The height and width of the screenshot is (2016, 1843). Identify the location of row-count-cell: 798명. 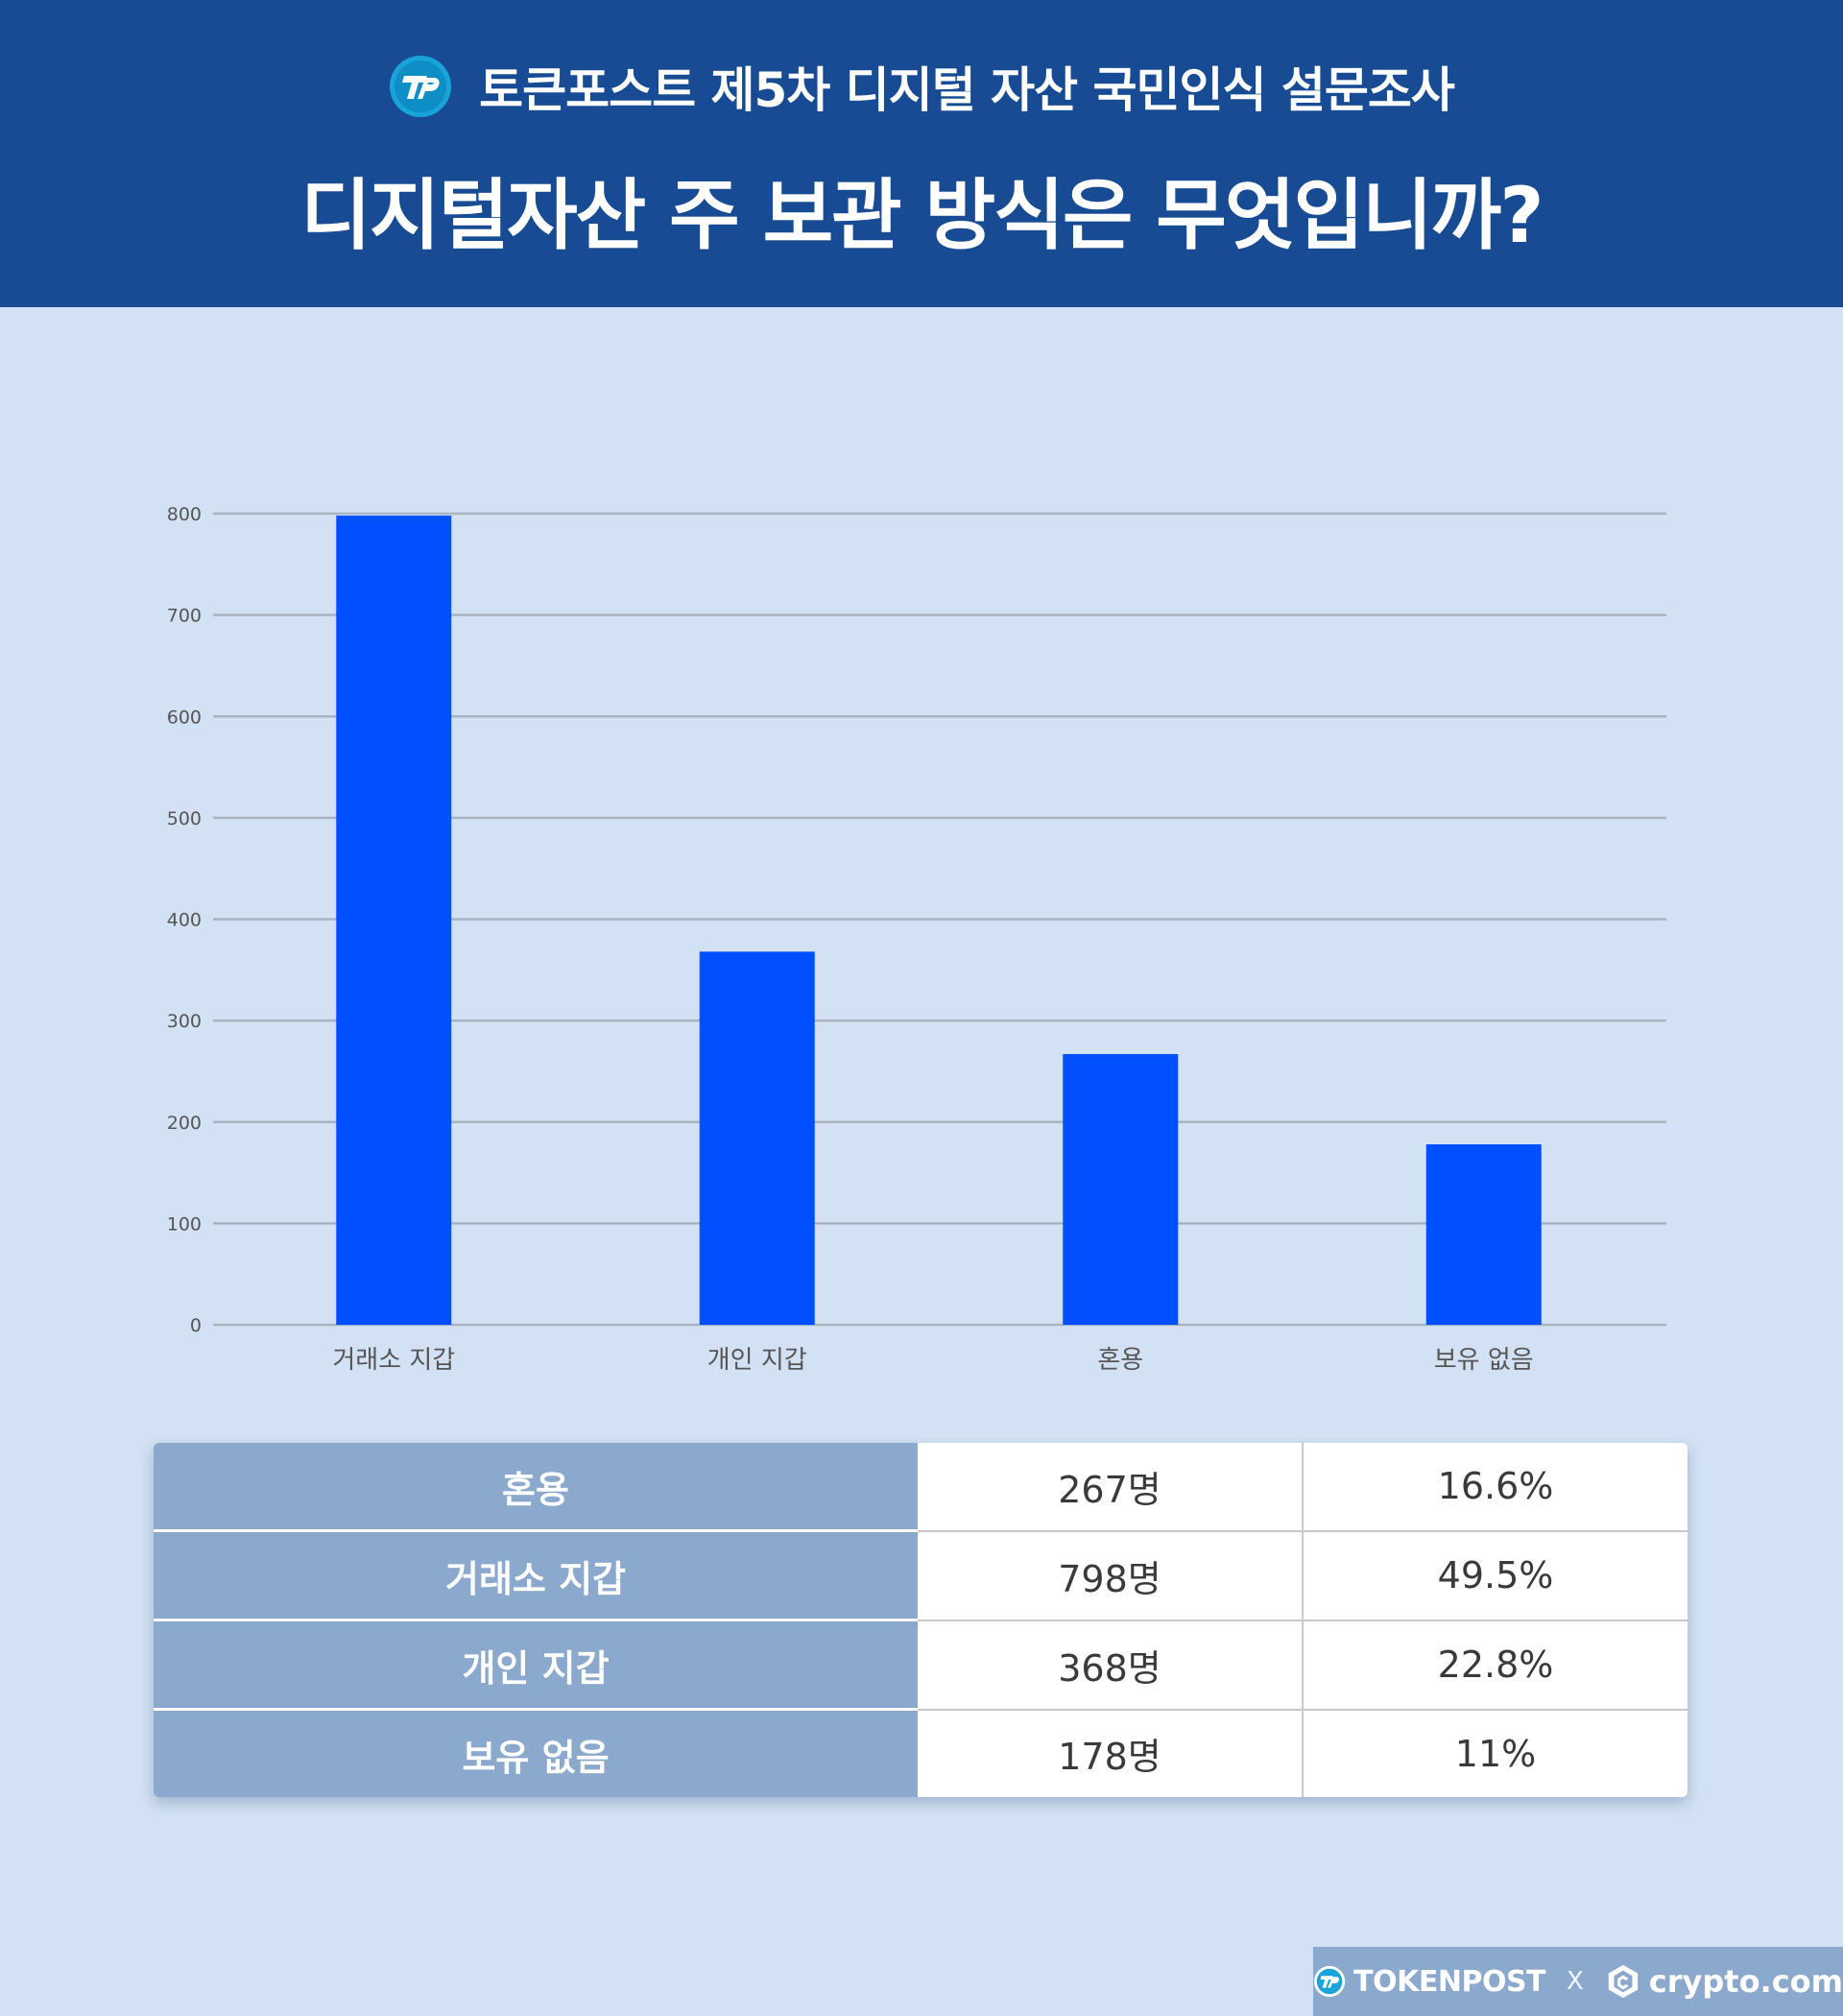
(1111, 1575).